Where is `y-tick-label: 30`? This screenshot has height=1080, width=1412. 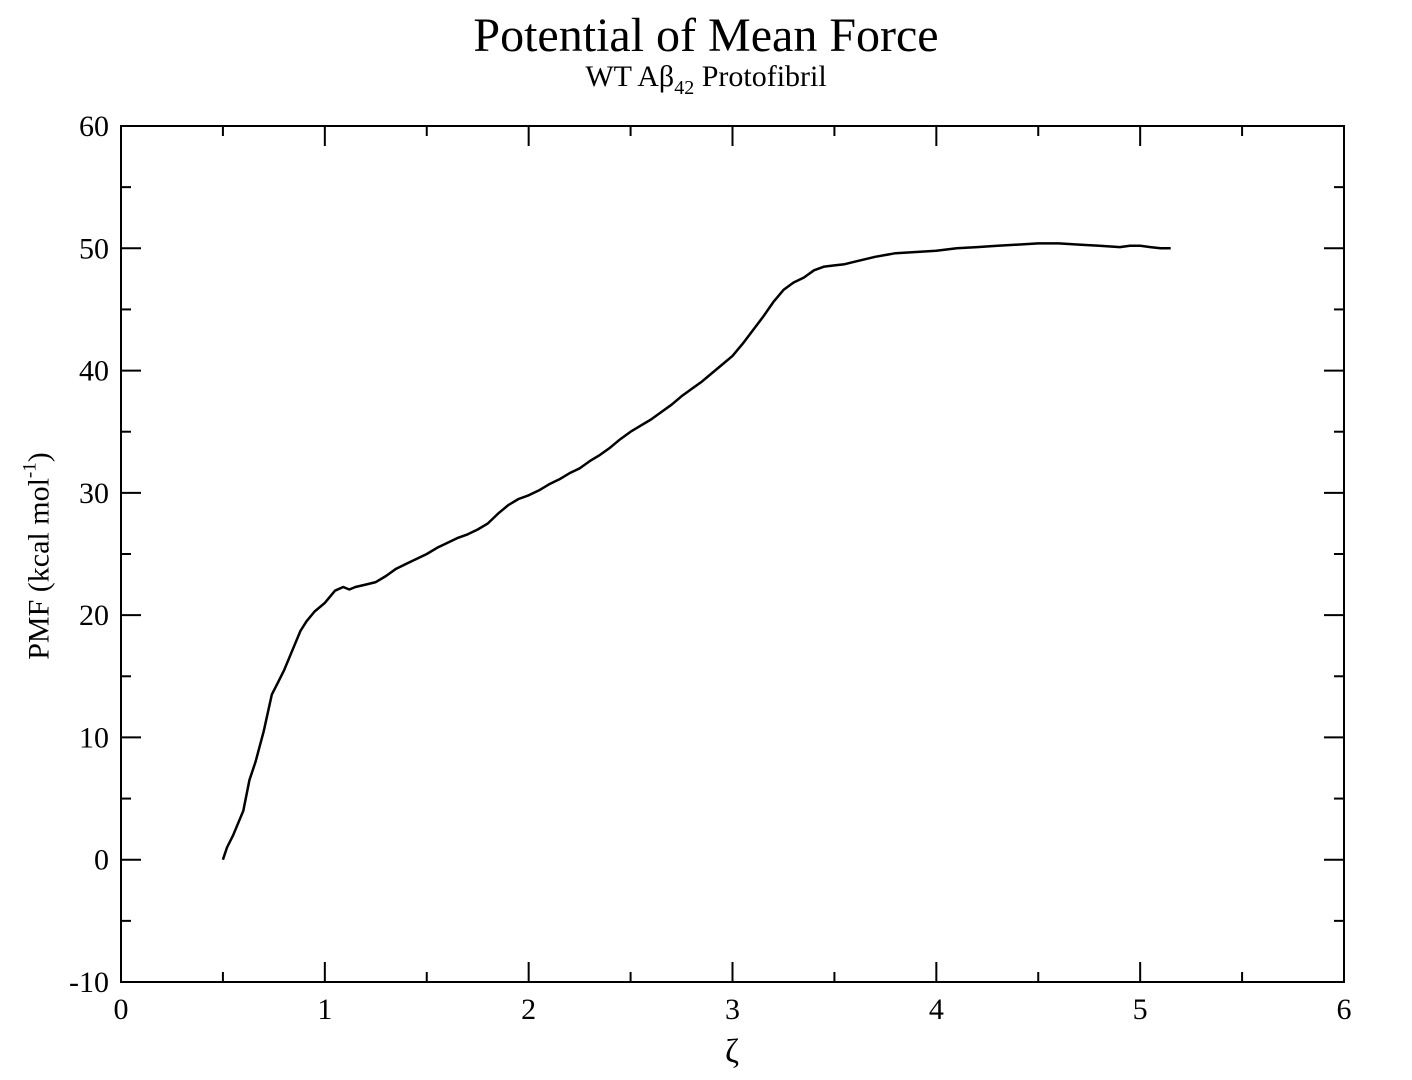 y-tick-label: 30 is located at coordinates (94, 493).